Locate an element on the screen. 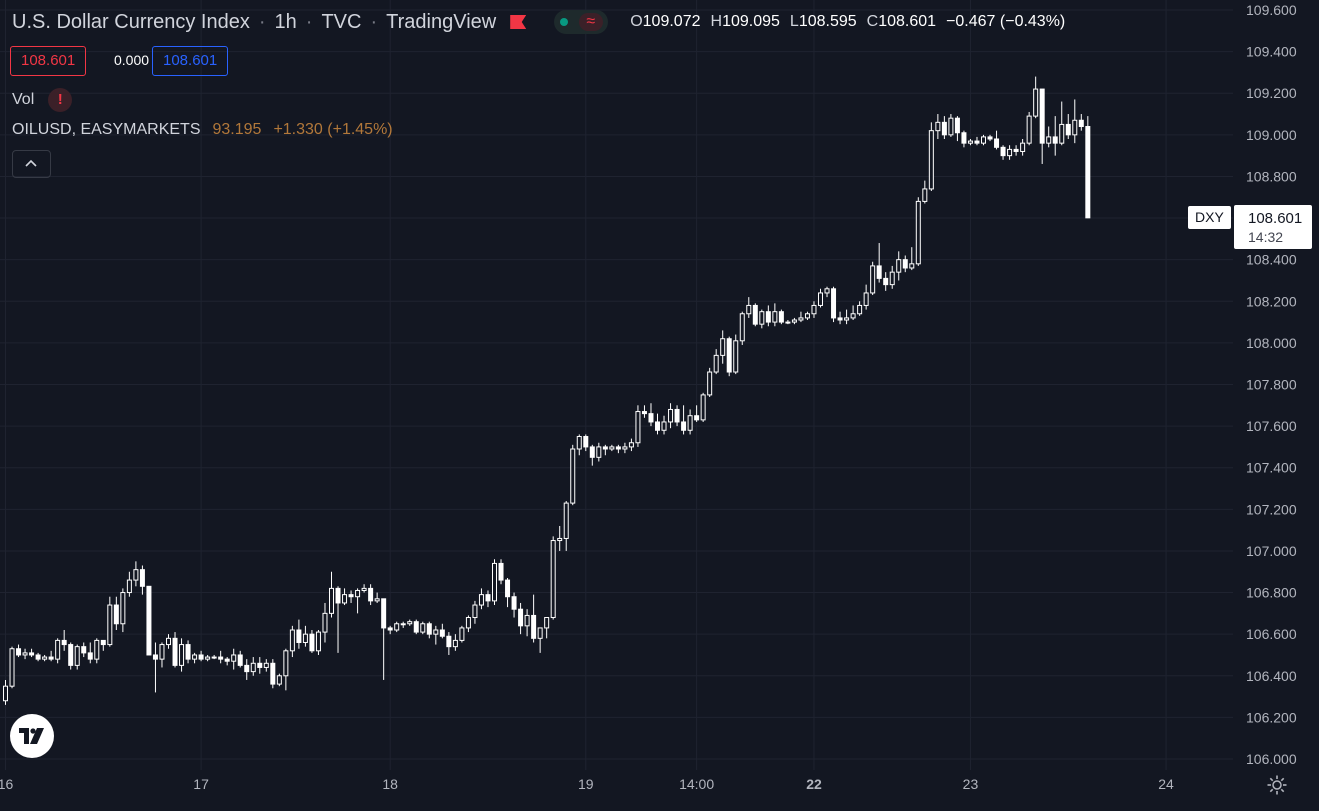 Image resolution: width=1319 pixels, height=811 pixels. time-axis: 16 17 18 19 14:00 22 23 24 is located at coordinates (616, 790).